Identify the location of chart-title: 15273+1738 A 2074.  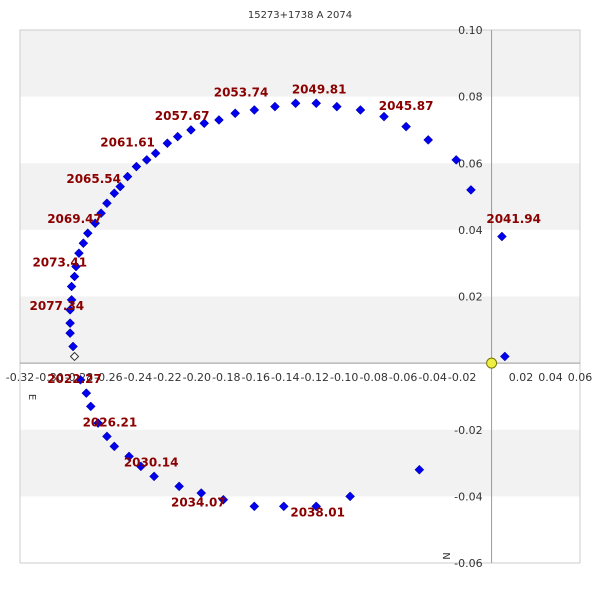
(300, 15).